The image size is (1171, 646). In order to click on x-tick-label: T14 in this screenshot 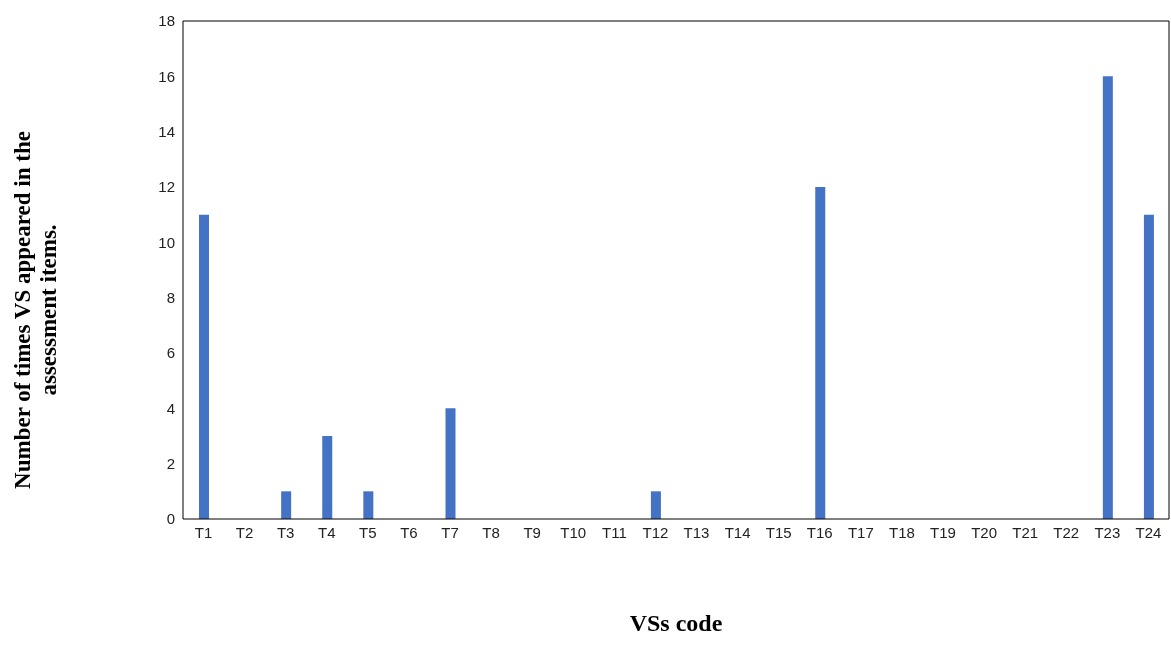, I will do `click(737, 532)`.